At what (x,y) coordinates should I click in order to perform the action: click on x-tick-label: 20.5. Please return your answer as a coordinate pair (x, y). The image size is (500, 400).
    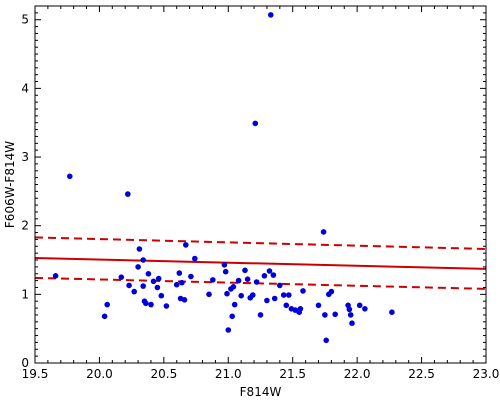
    Looking at the image, I should click on (163, 374).